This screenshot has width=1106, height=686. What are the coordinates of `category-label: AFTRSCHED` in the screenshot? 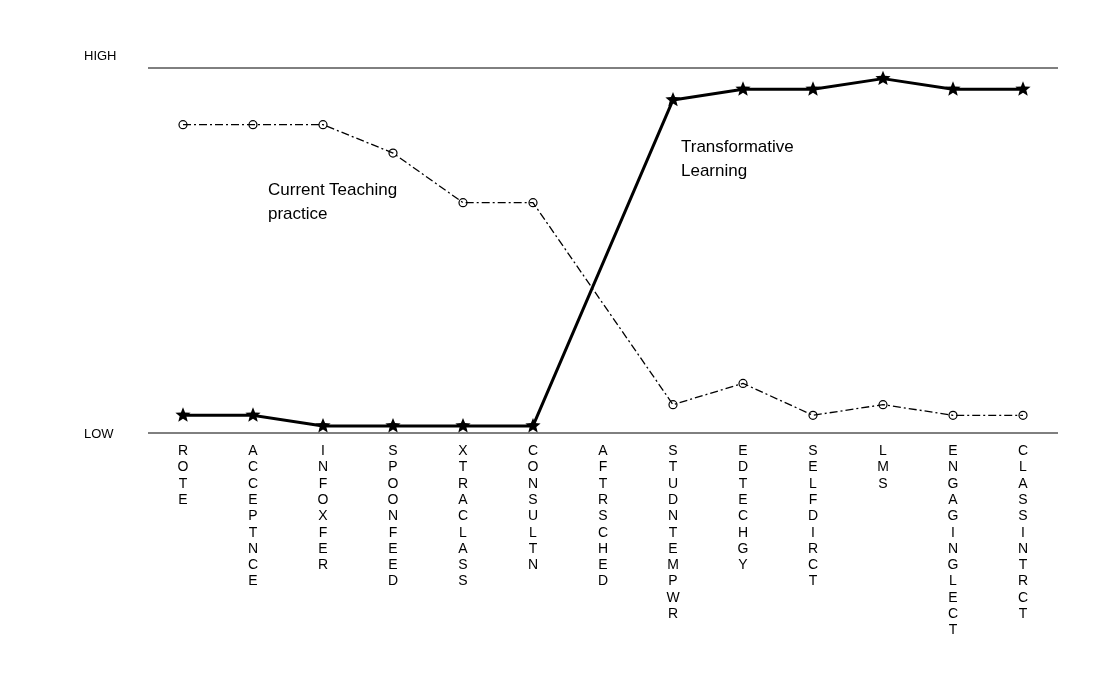 It's located at (603, 515).